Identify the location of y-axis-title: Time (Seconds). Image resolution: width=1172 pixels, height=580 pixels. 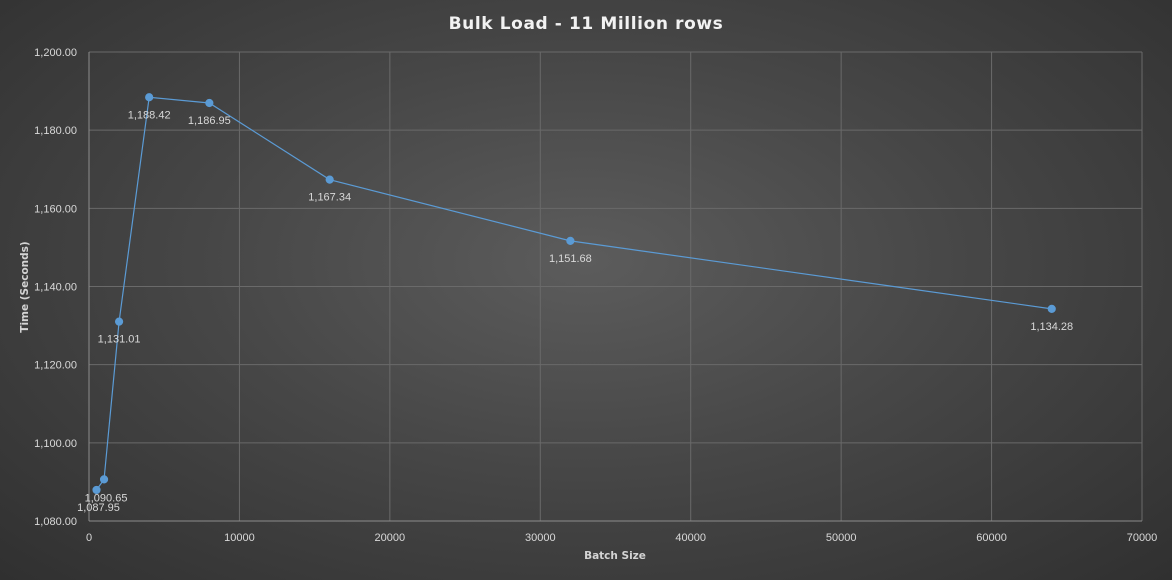
(25, 286).